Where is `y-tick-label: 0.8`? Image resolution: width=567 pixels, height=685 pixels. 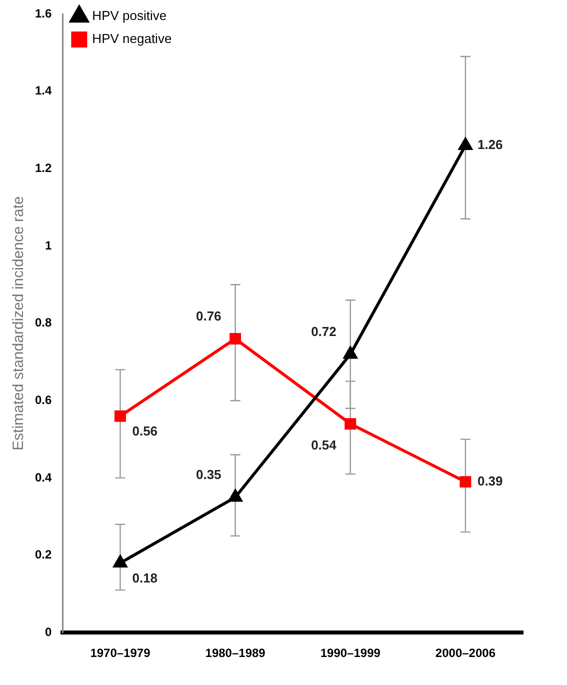 y-tick-label: 0.8 is located at coordinates (43, 323).